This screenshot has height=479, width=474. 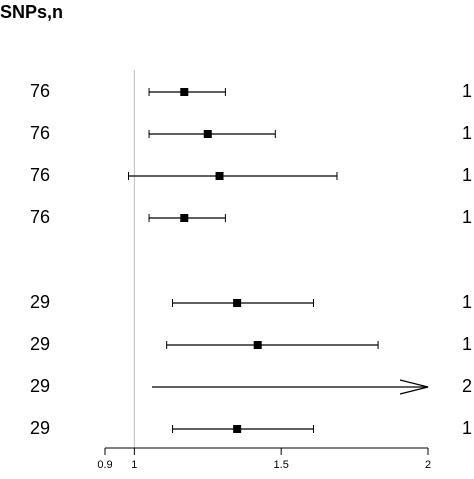 I want to click on x-tick-label: 1, so click(x=134, y=465).